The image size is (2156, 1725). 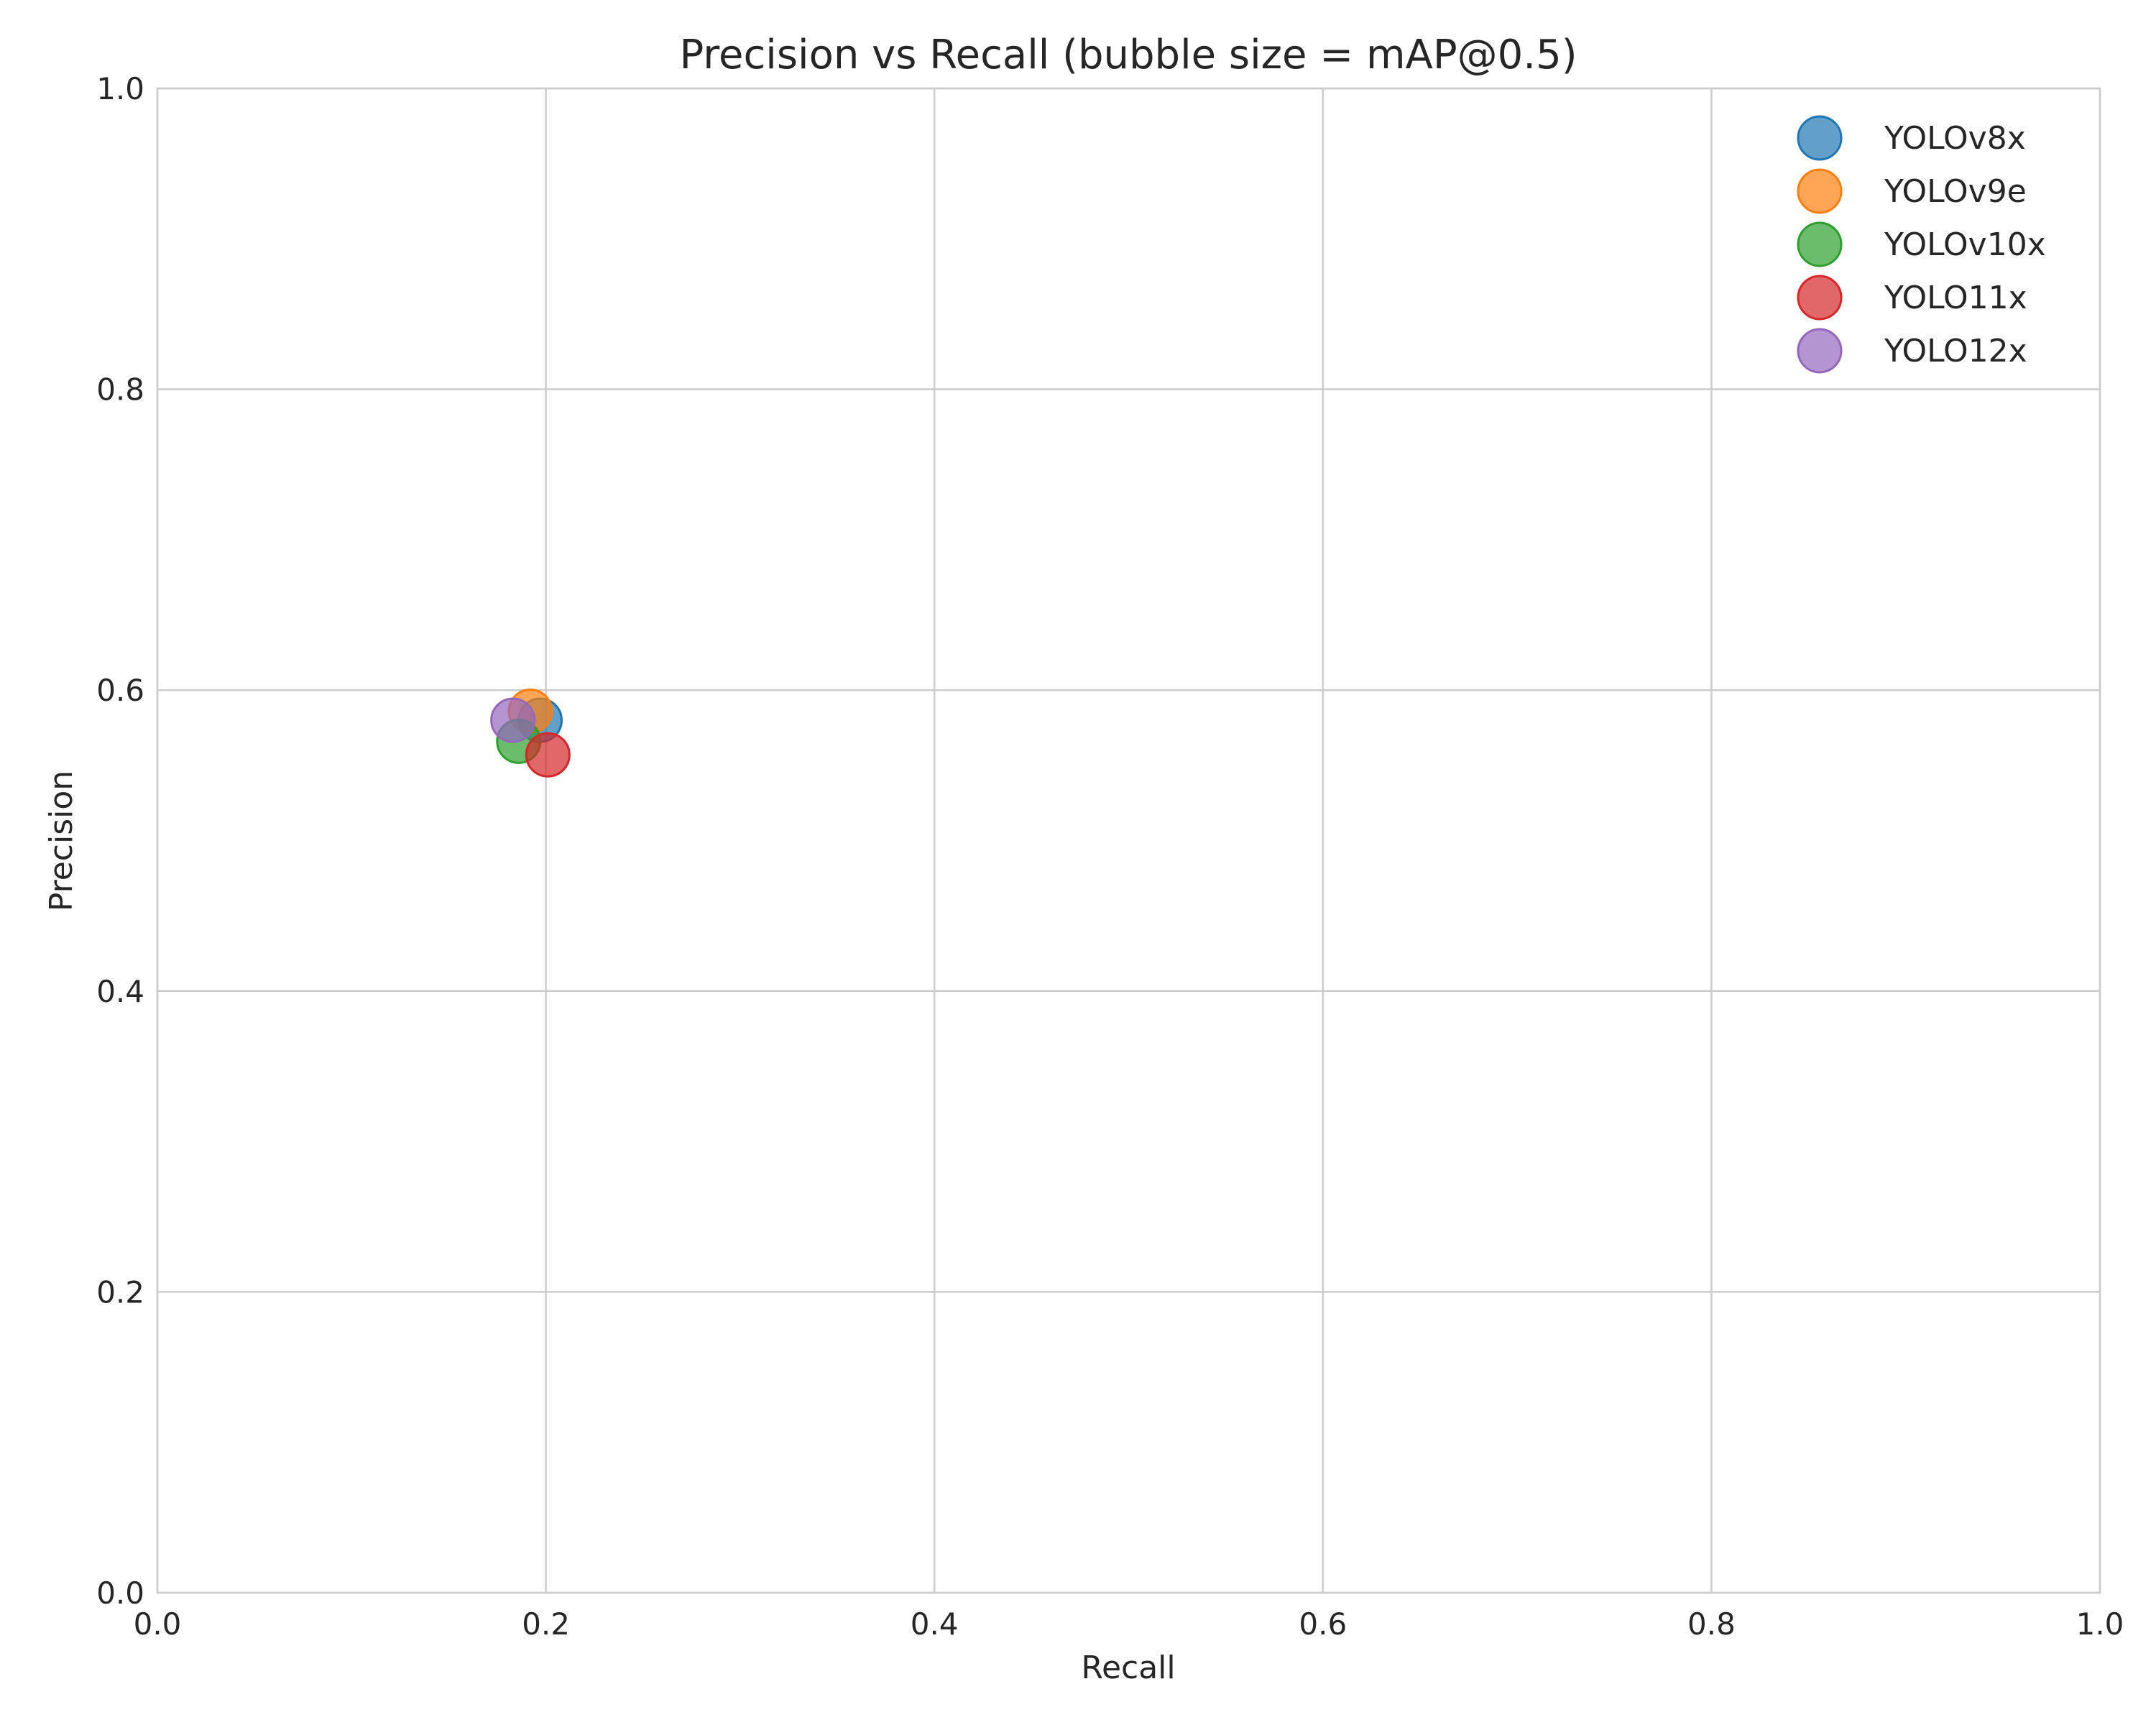 I want to click on legend: YOLOv8x YOLOv9e YOLOv10x YOLO11x YOLO12x, so click(x=1921, y=244).